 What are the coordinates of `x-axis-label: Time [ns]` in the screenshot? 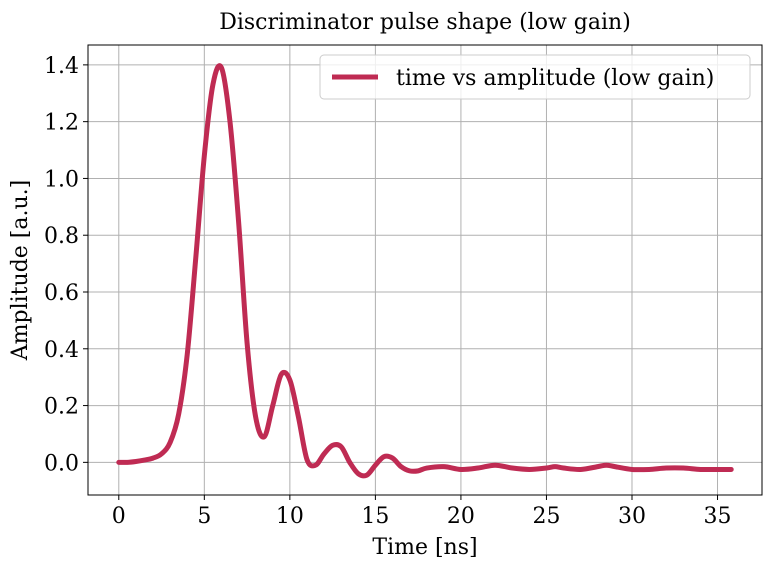 It's located at (424, 547).